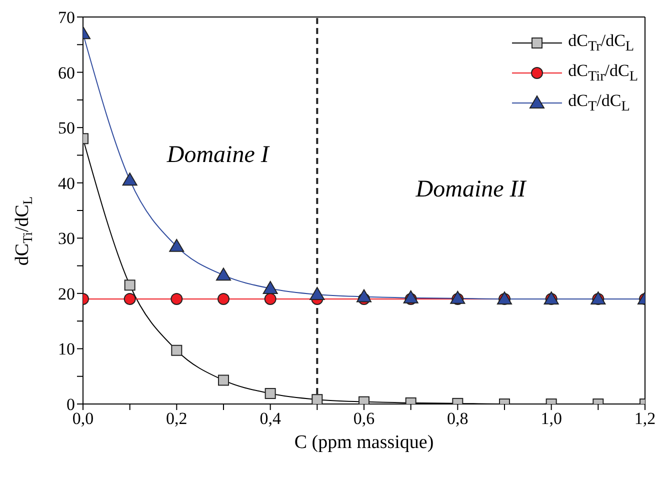 Image resolution: width=671 pixels, height=497 pixels. What do you see at coordinates (66, 72) in the screenshot?
I see `y-tick-label: 60` at bounding box center [66, 72].